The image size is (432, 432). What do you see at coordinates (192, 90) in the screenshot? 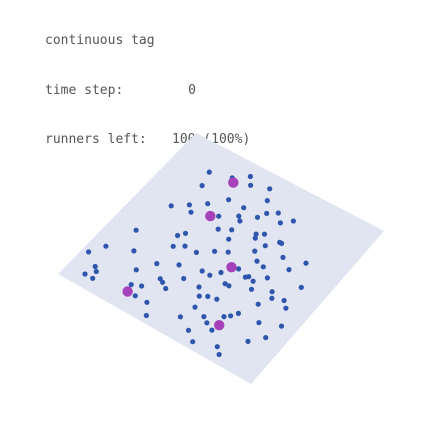
I see `time-step-value: 0` at bounding box center [192, 90].